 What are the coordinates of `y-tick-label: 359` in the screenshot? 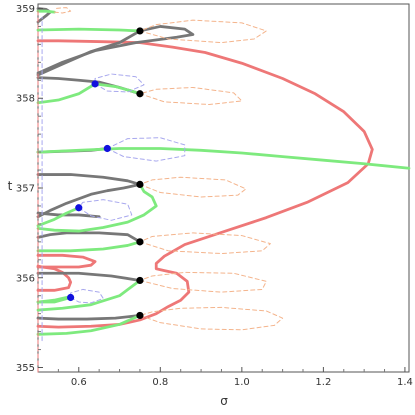 It's located at (25, 9).